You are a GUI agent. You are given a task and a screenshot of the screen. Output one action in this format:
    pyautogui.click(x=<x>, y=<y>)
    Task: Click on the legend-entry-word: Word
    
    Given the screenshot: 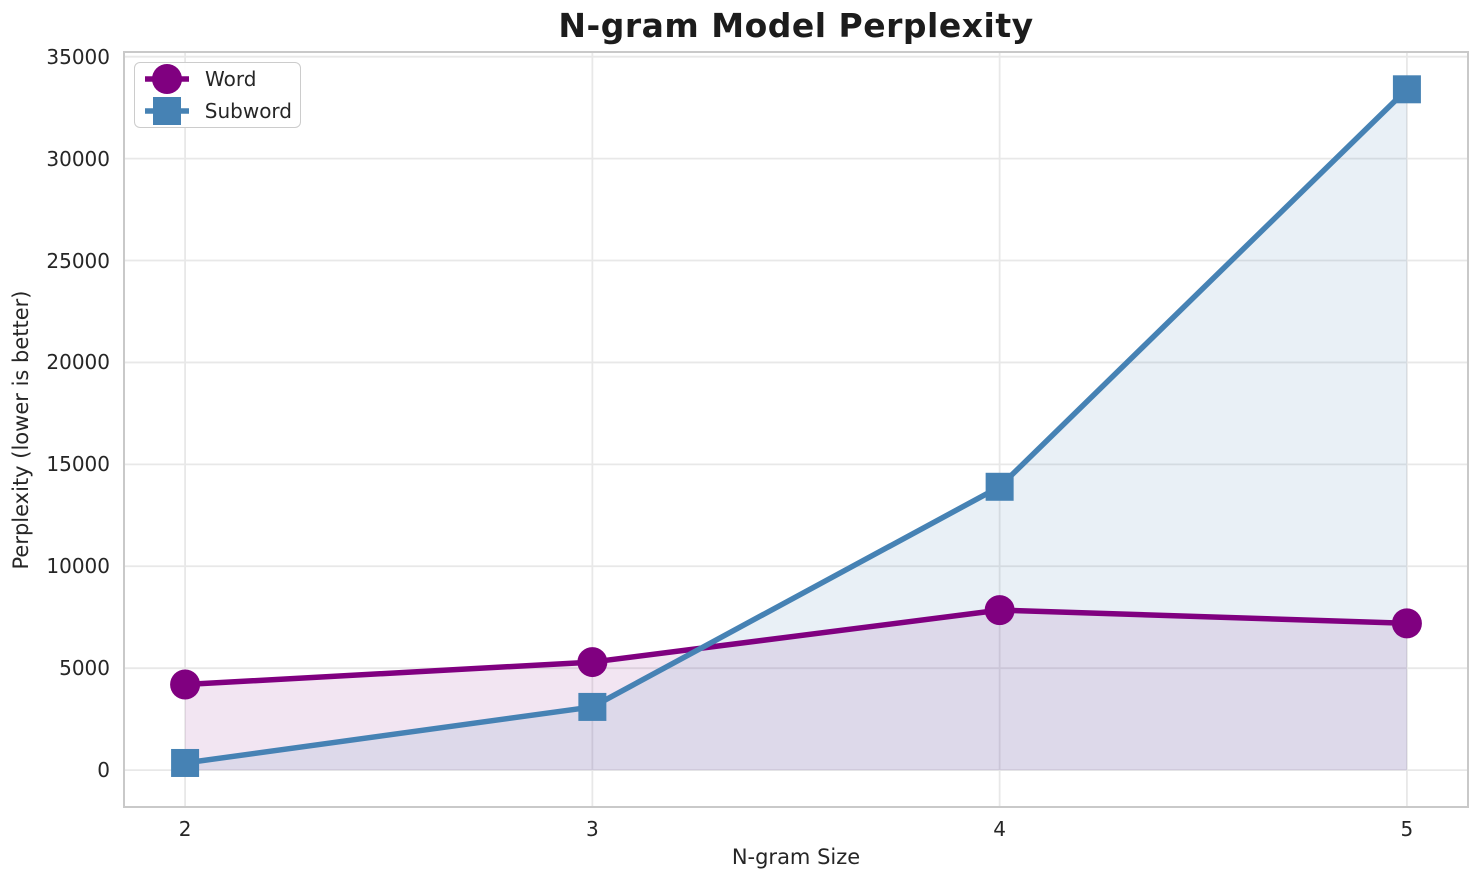 What is the action you would take?
    pyautogui.click(x=217, y=79)
    